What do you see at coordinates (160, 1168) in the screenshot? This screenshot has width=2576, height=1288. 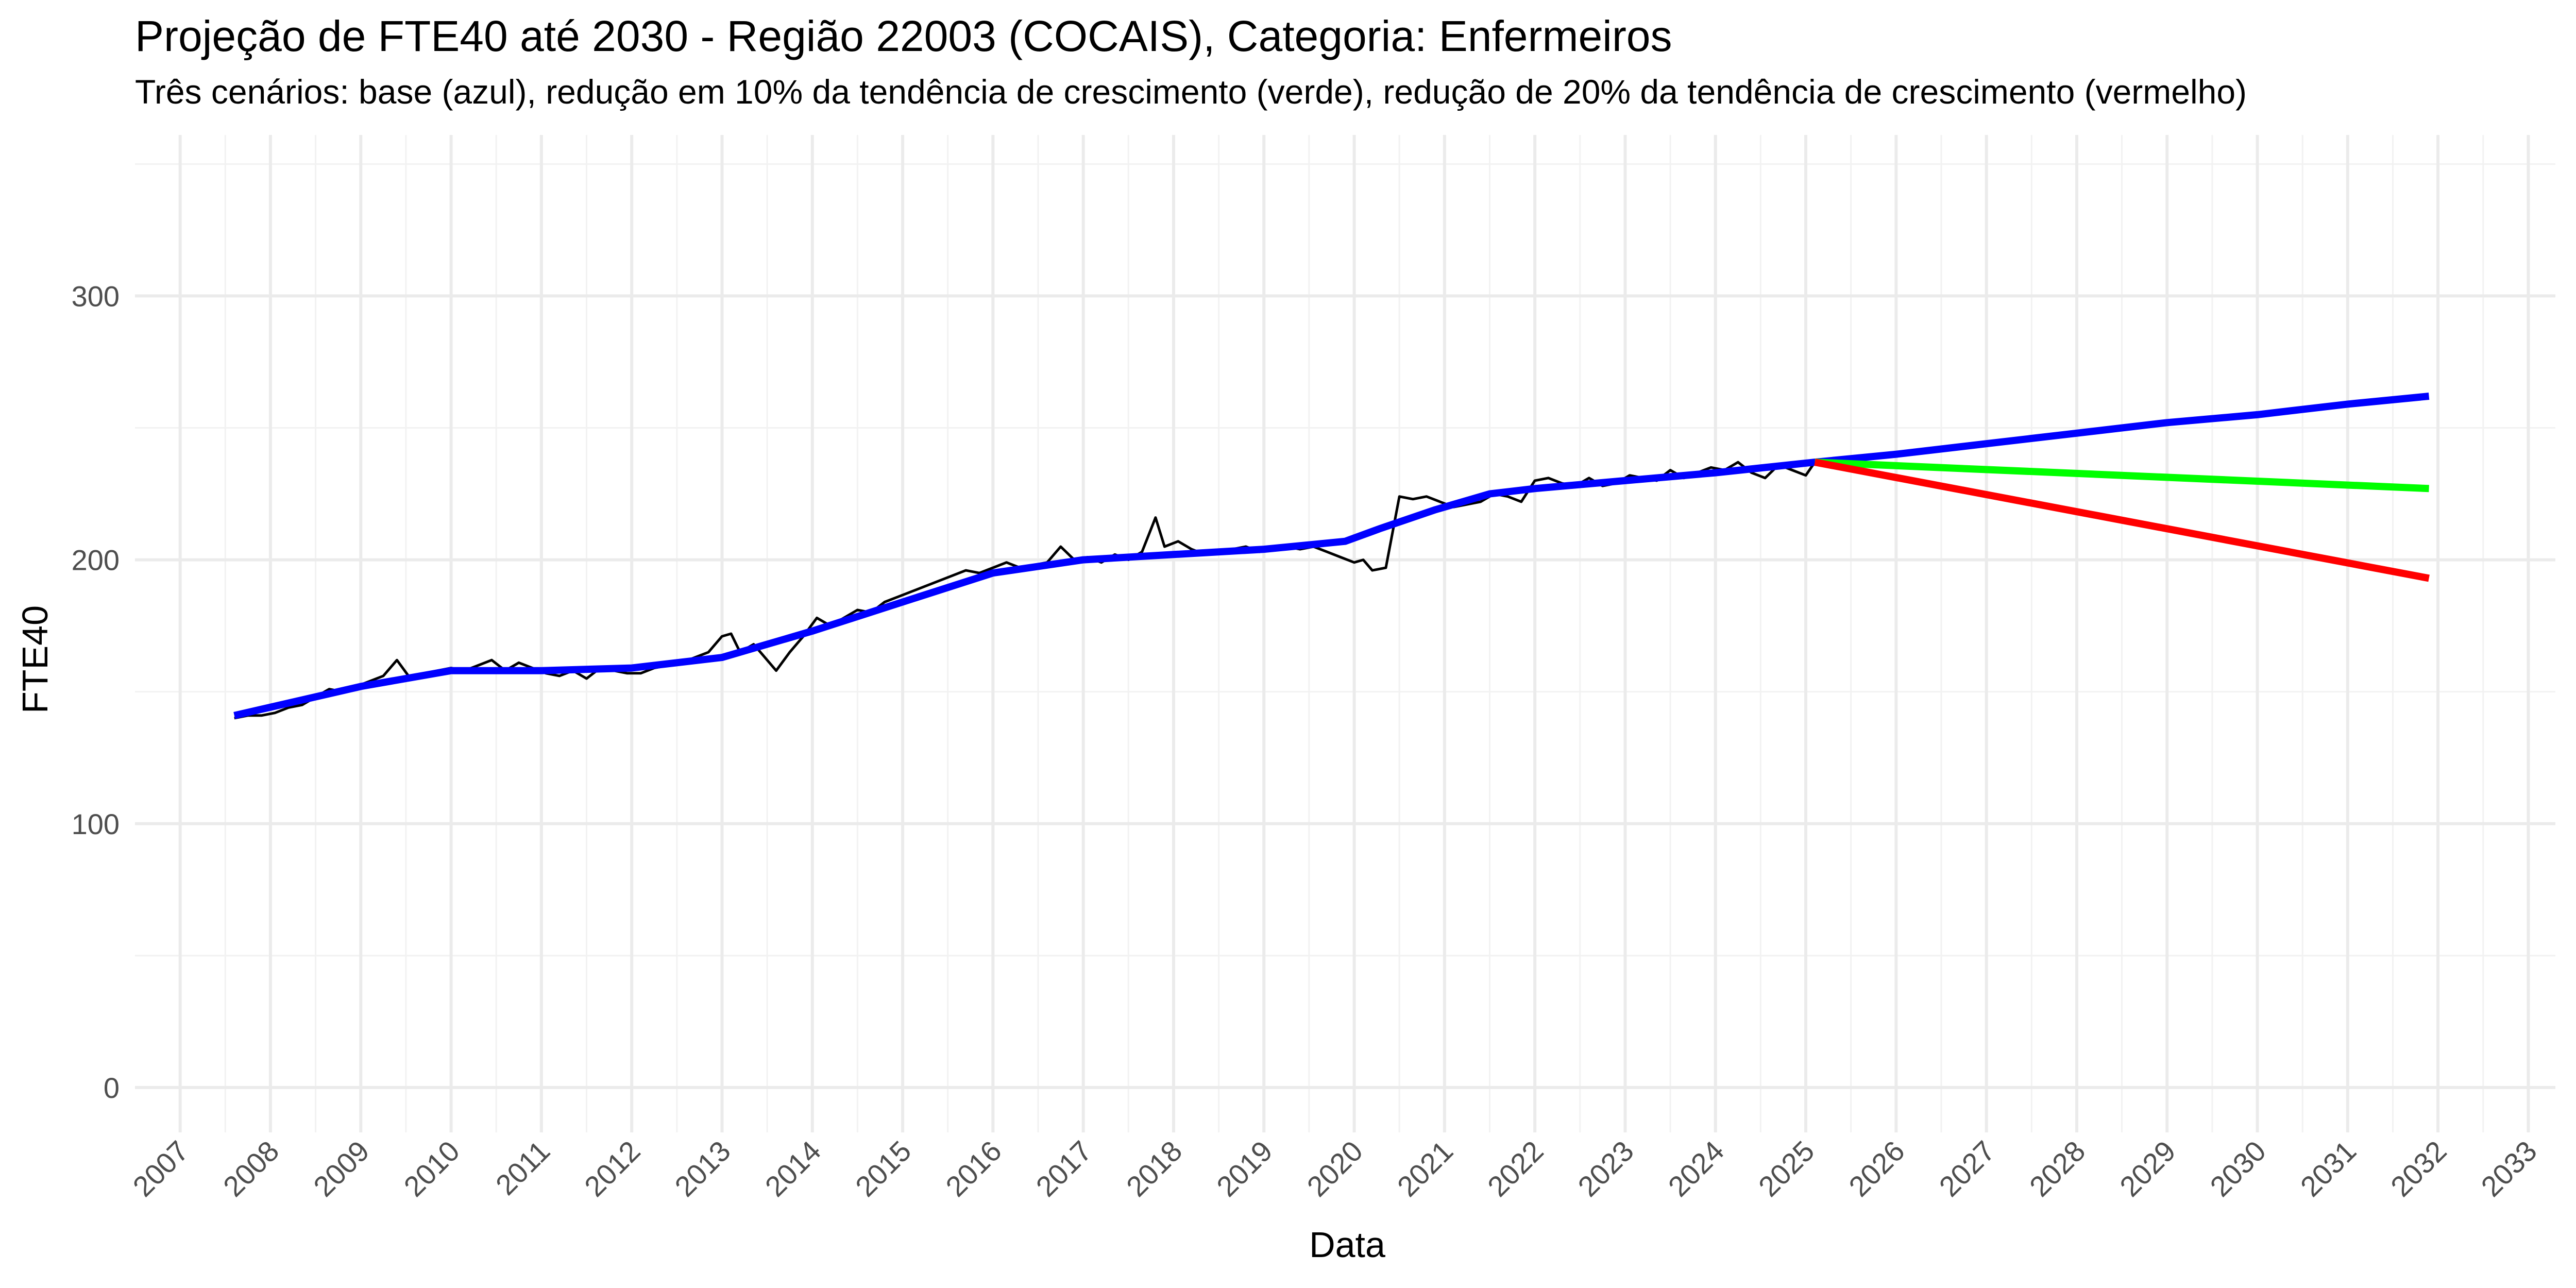 I see `x-tick-label: 2007` at bounding box center [160, 1168].